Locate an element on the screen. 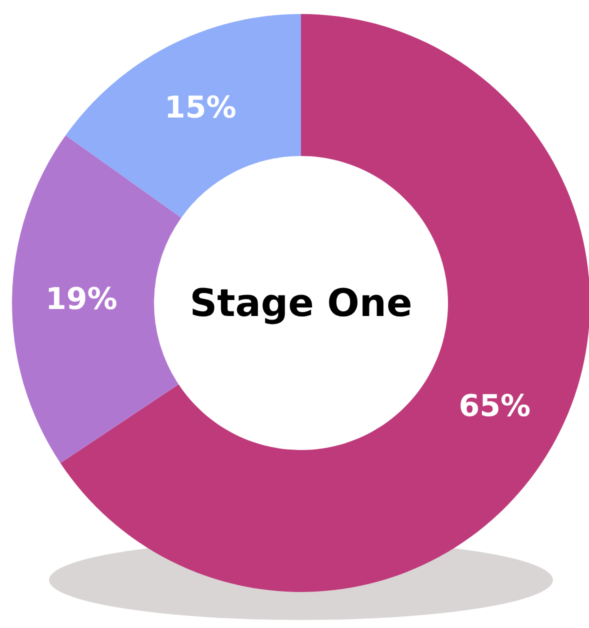 The height and width of the screenshot is (628, 589). donut-slice is located at coordinates (183, 116).